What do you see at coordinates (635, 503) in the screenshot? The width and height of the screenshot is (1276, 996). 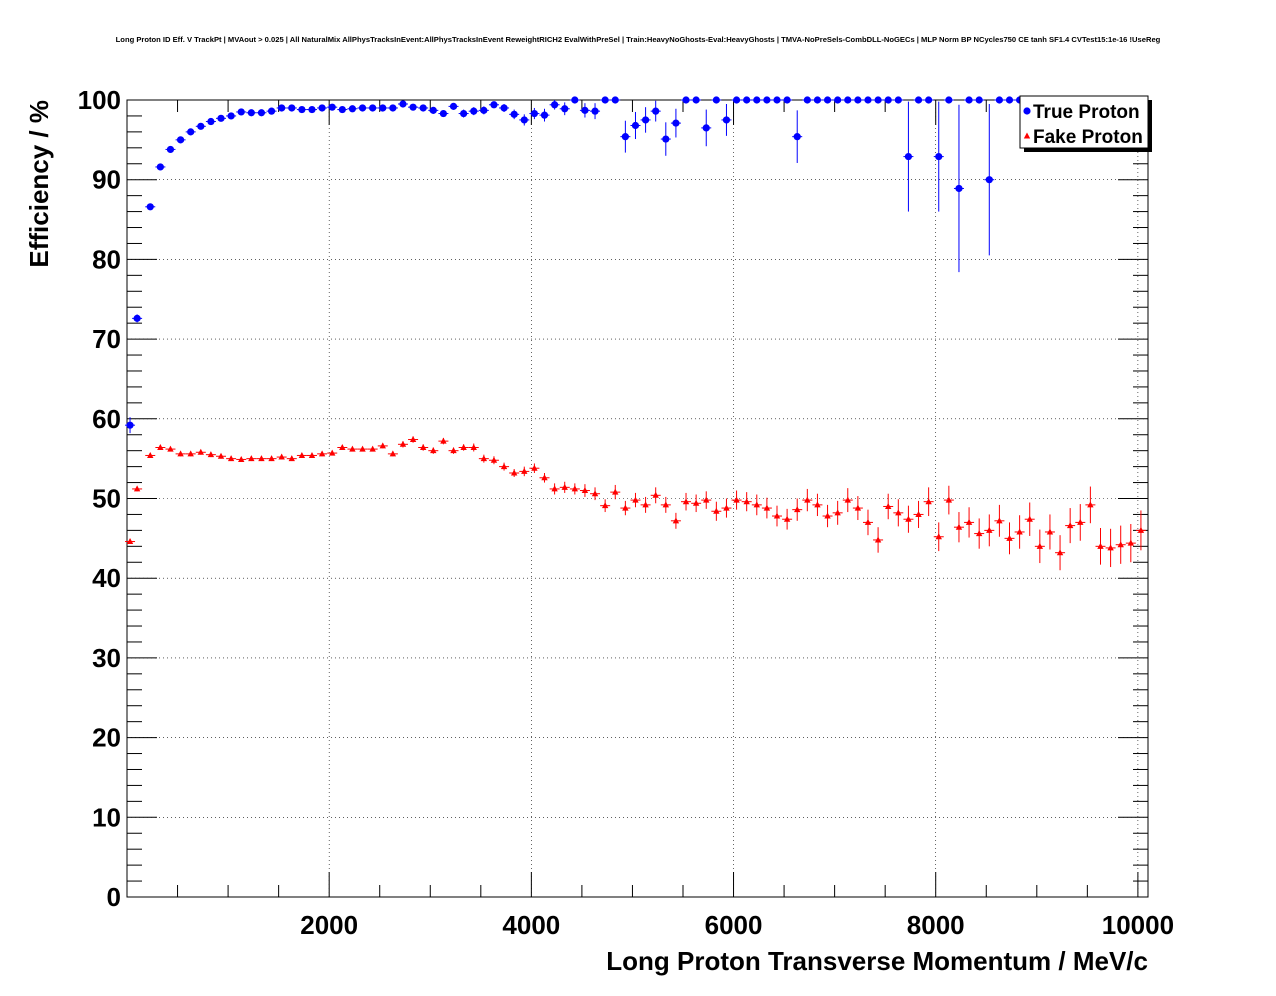 I see `fake-proton-series` at bounding box center [635, 503].